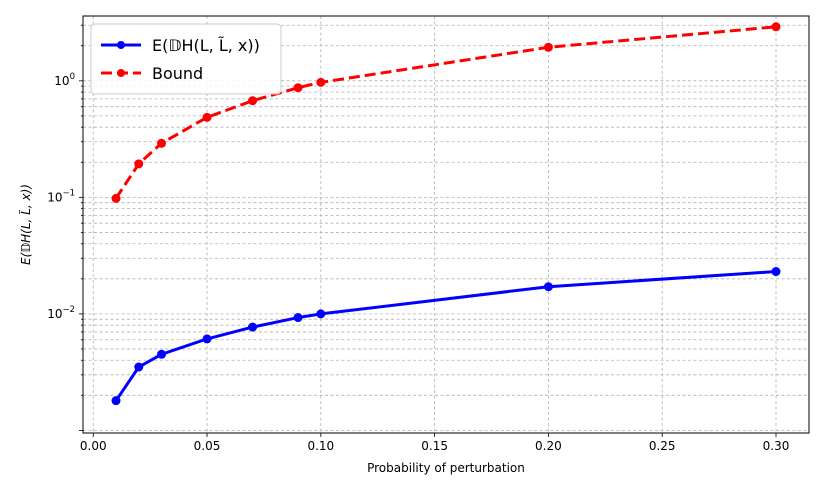 The height and width of the screenshot is (498, 830). I want to click on y-tick-label: 10⁻², so click(61, 313).